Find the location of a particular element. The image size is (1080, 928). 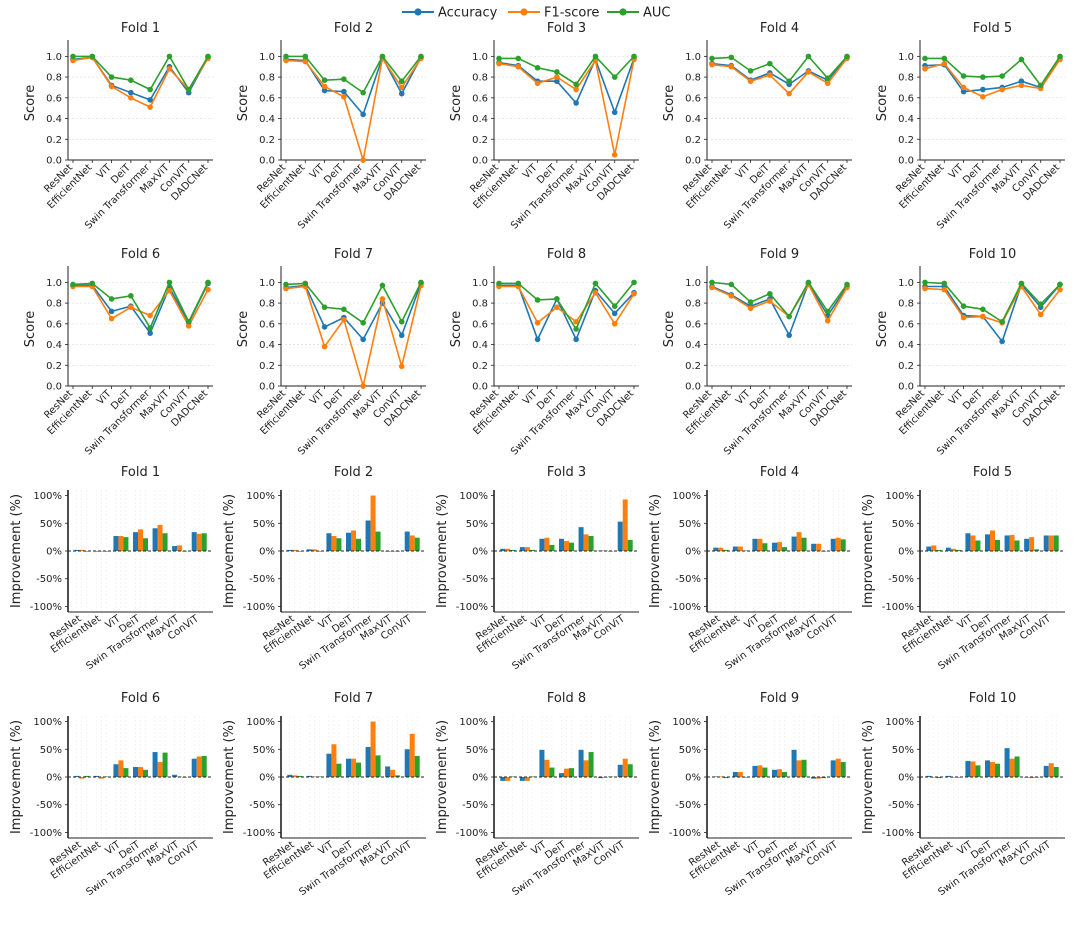

score-fold-7-point-auc is located at coordinates (401, 321).